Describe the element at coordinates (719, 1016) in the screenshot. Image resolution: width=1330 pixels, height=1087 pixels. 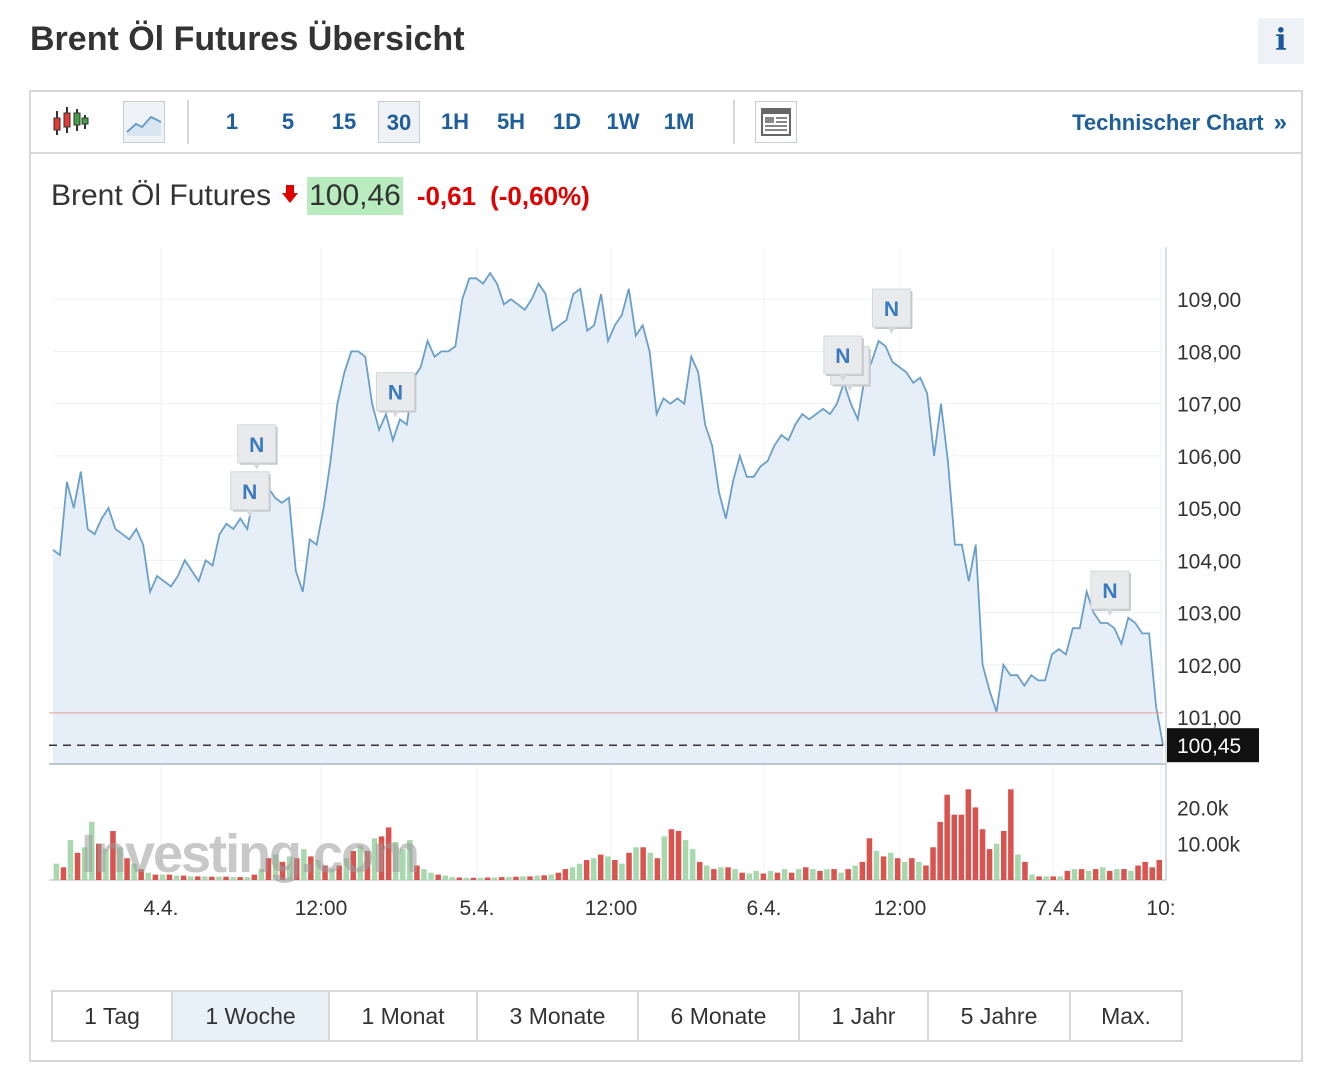
I see `range-6-monate: 6 Monate` at that location.